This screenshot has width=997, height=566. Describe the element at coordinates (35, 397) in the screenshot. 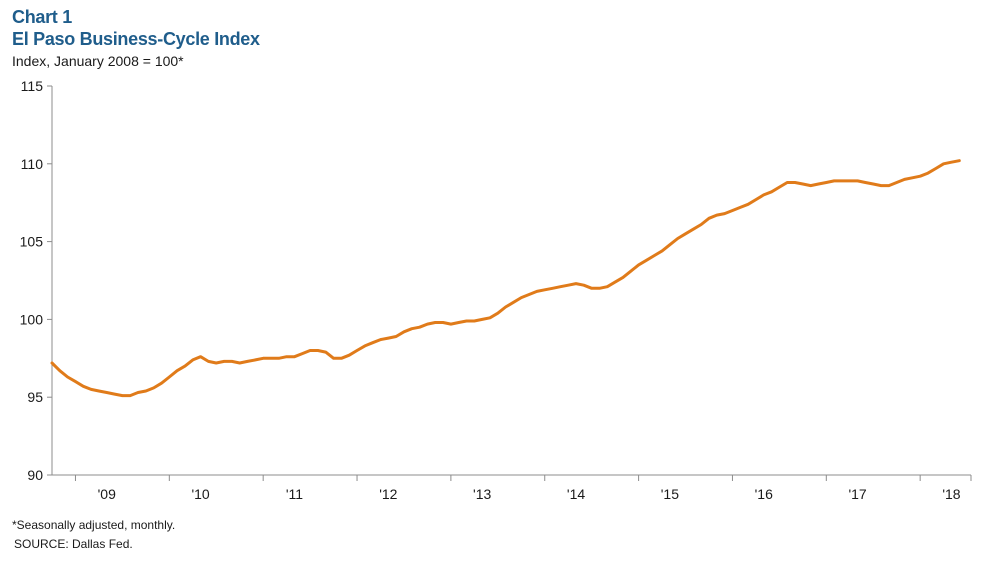

I see `y-tick-label: 95` at that location.